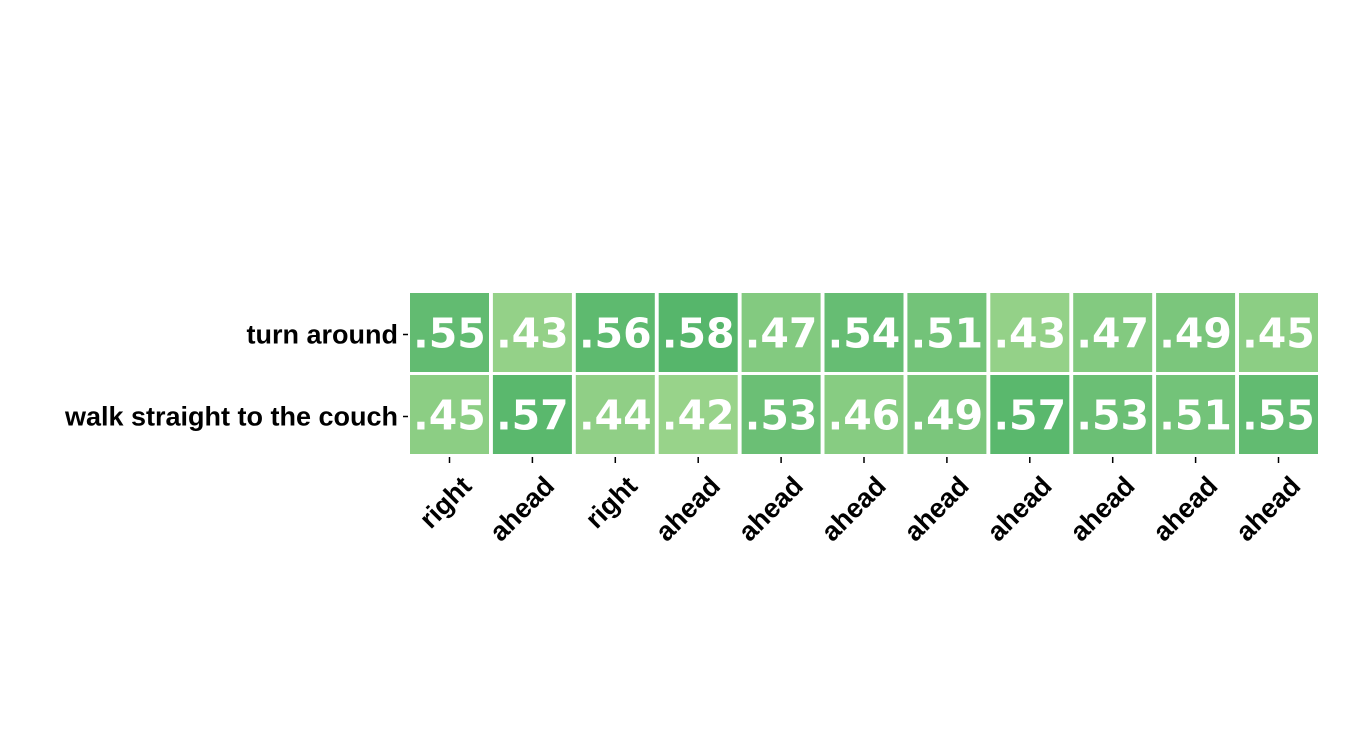 Image resolution: width=1350 pixels, height=750 pixels. Describe the element at coordinates (231, 417) in the screenshot. I see `row-label: walk straight to the couch` at that location.